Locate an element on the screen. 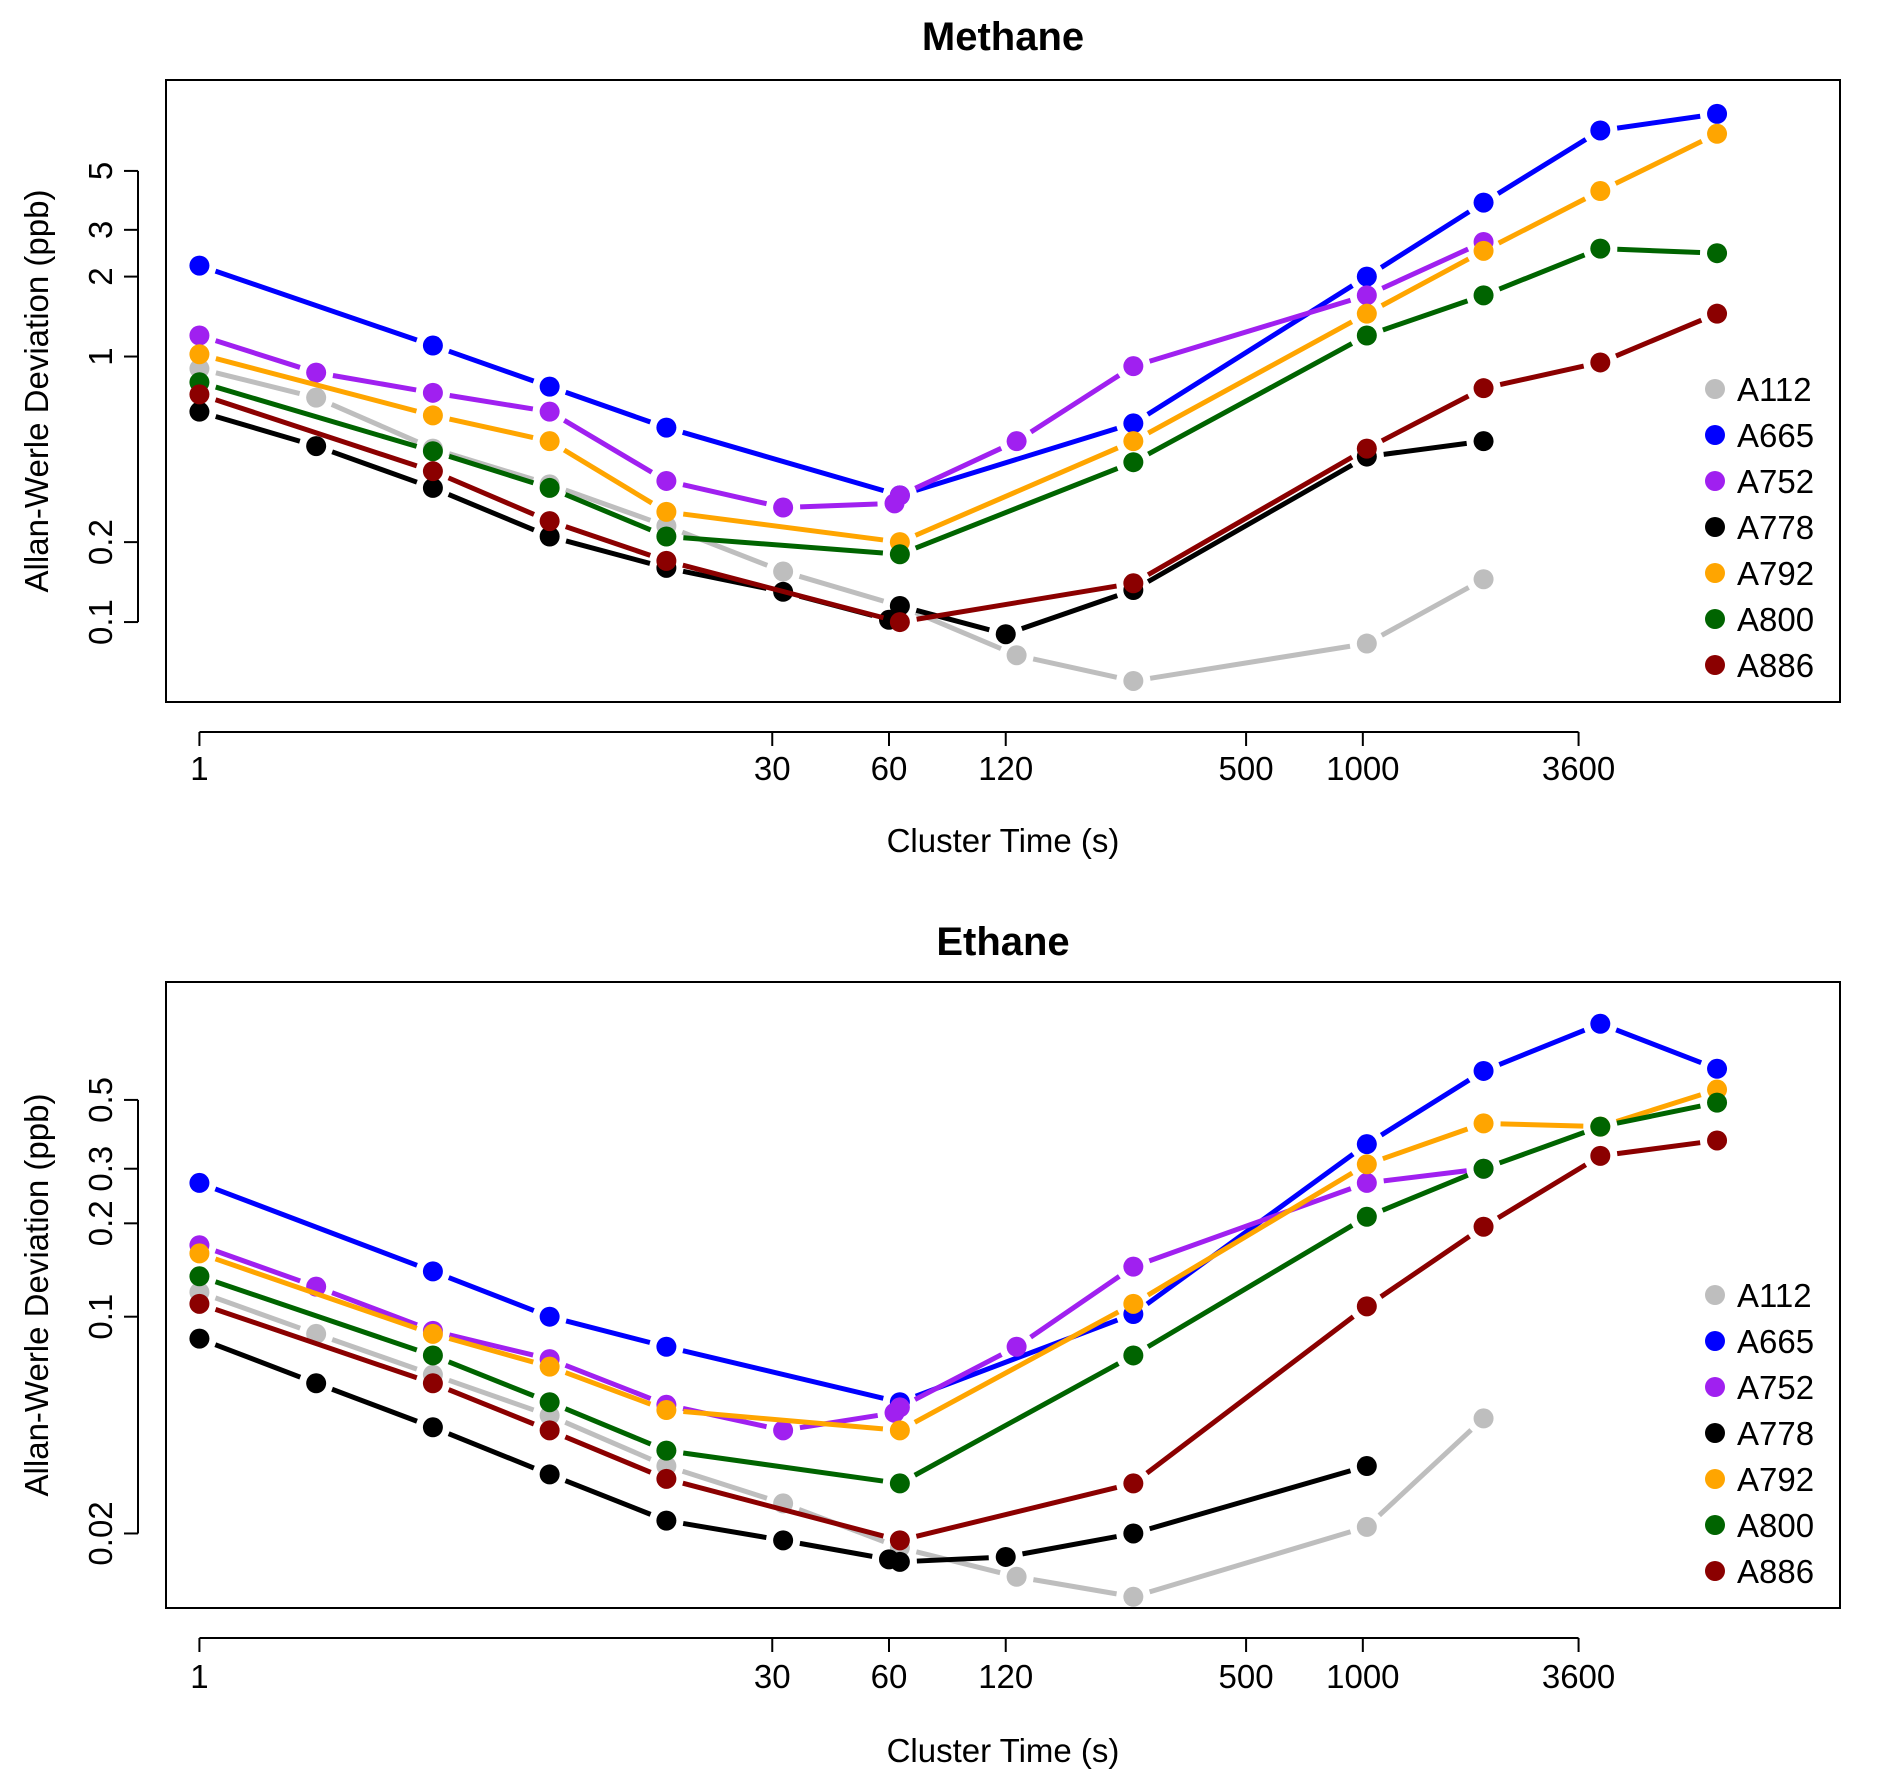  legend-label: A665 is located at coordinates (1775, 435).